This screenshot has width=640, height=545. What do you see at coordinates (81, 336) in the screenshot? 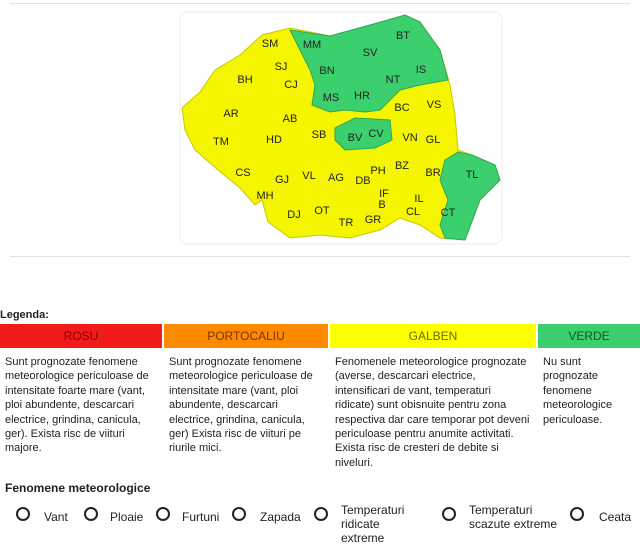
I see `level-header: ROSU` at bounding box center [81, 336].